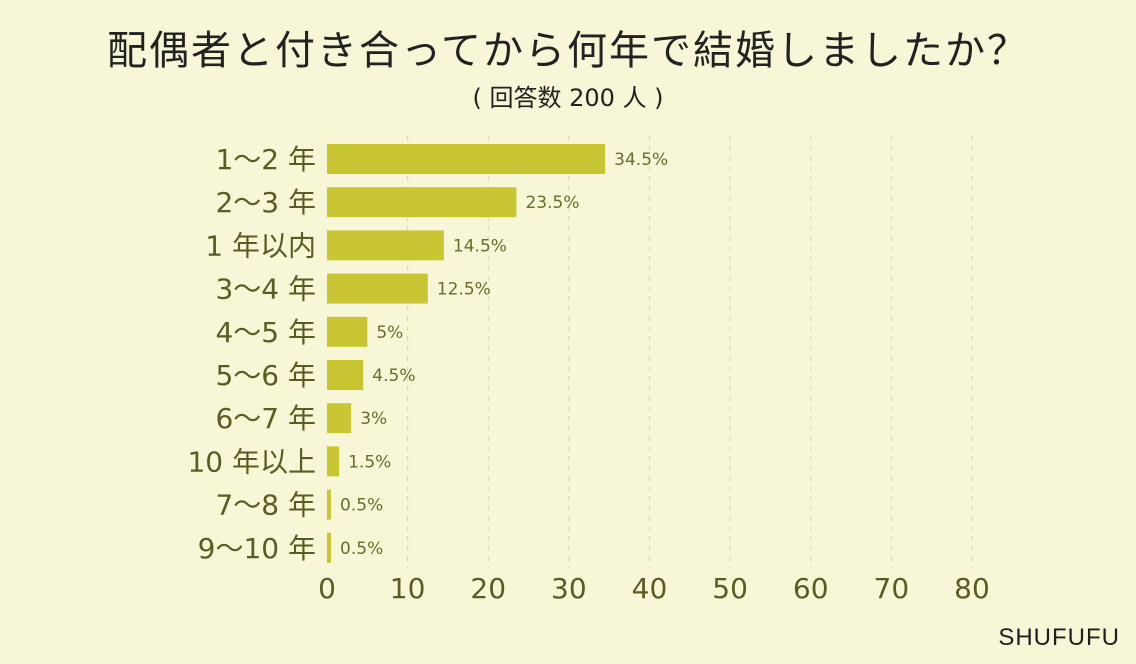  What do you see at coordinates (1059, 637) in the screenshot?
I see `brand-logo-text: SHUFUFU` at bounding box center [1059, 637].